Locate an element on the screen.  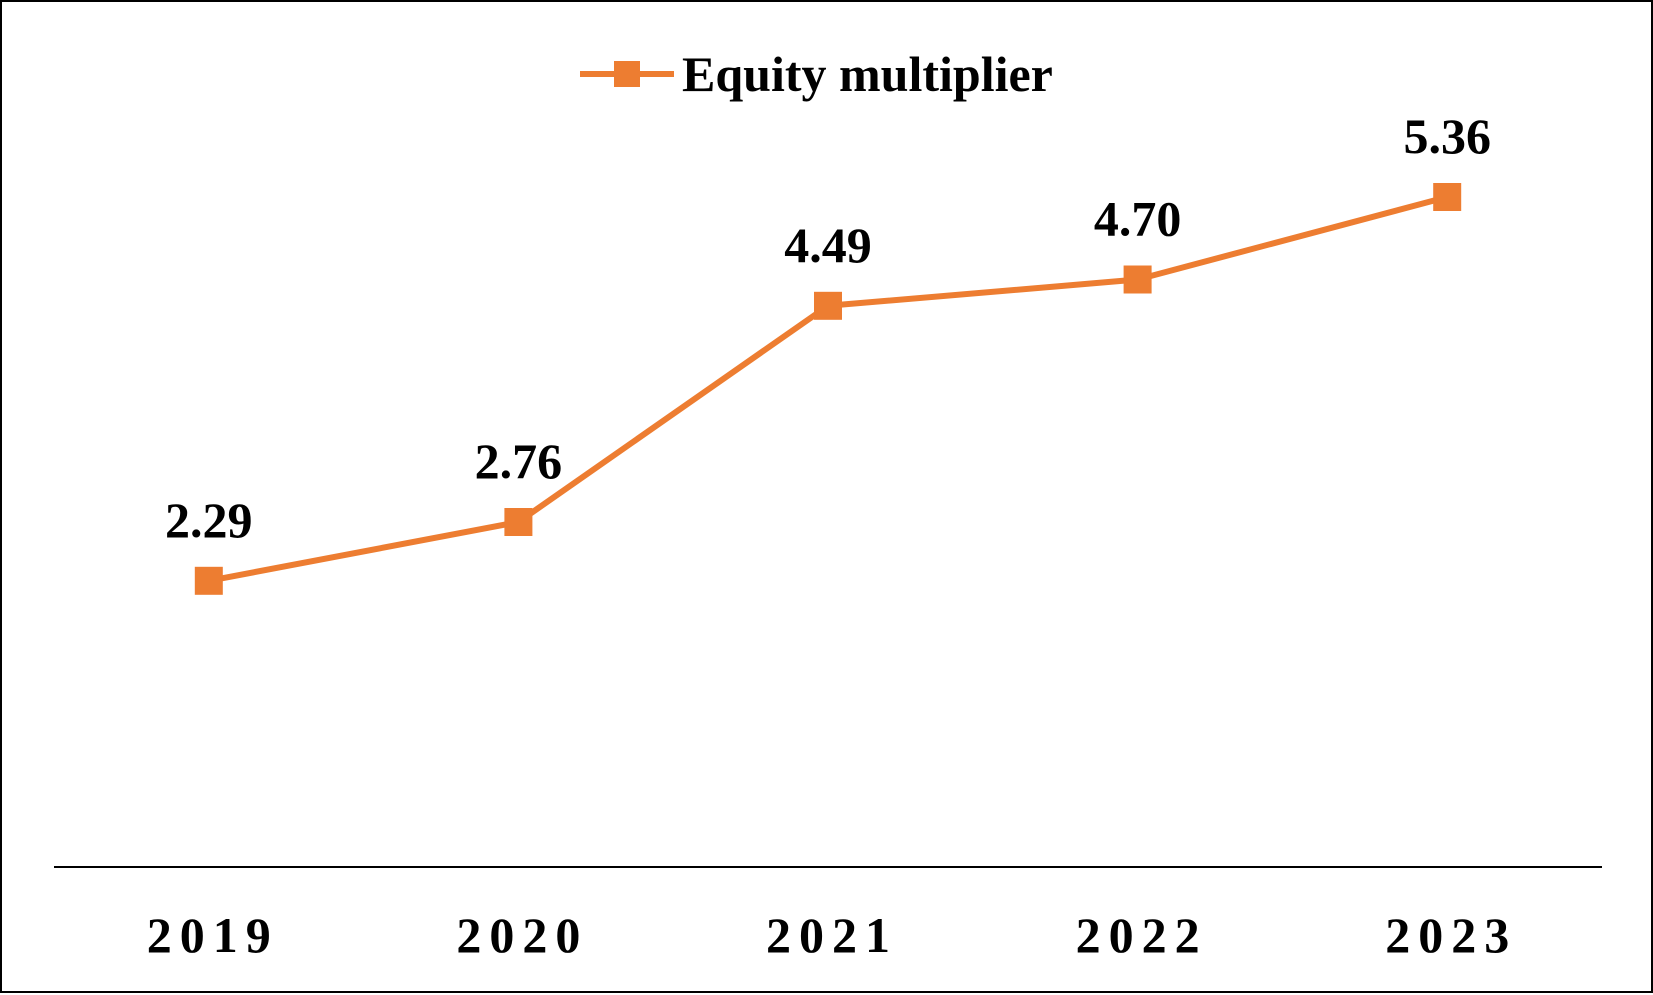
x-tick-label-2022: 2022 is located at coordinates (1142, 935).